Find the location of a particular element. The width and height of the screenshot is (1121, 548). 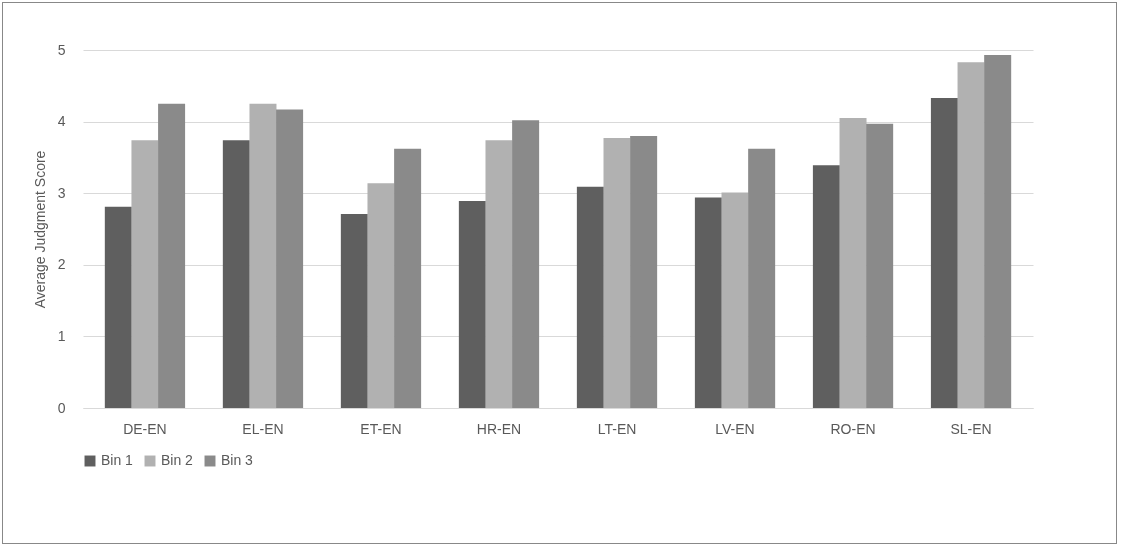

legend-label: Bin 3 is located at coordinates (237, 460).